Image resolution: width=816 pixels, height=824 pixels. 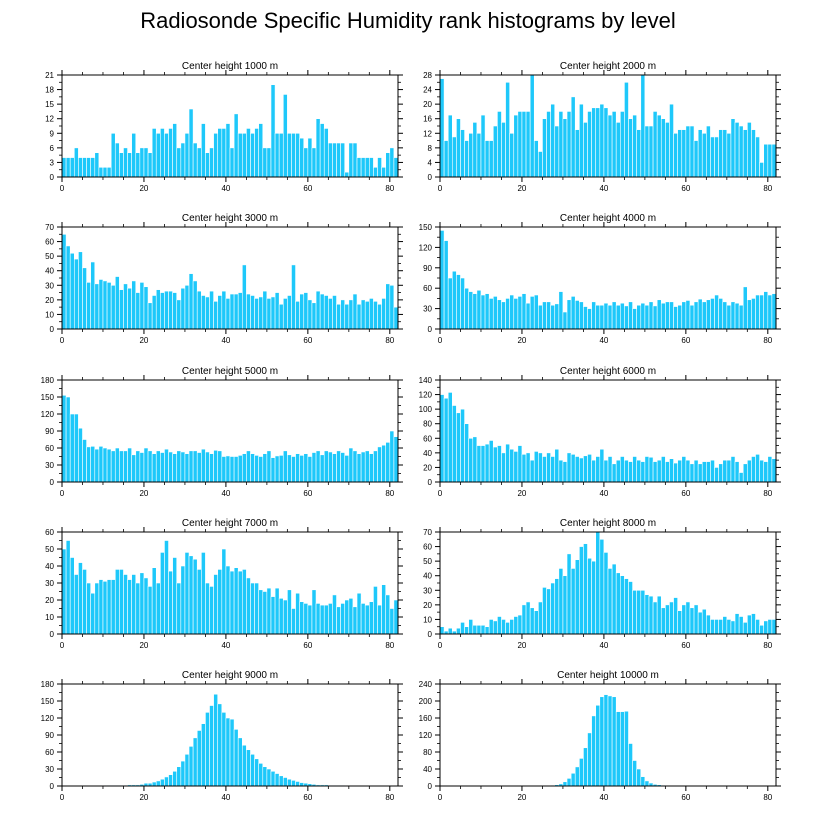 What do you see at coordinates (427, 90) in the screenshot?
I see `y-tick-label: 24` at bounding box center [427, 90].